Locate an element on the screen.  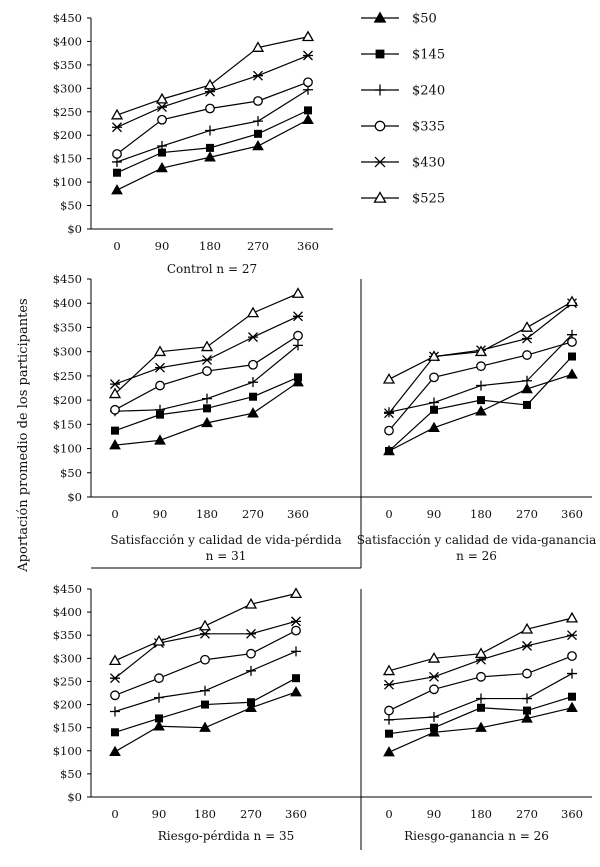
y-tick-label: $300 is located at coordinates (67, 88).